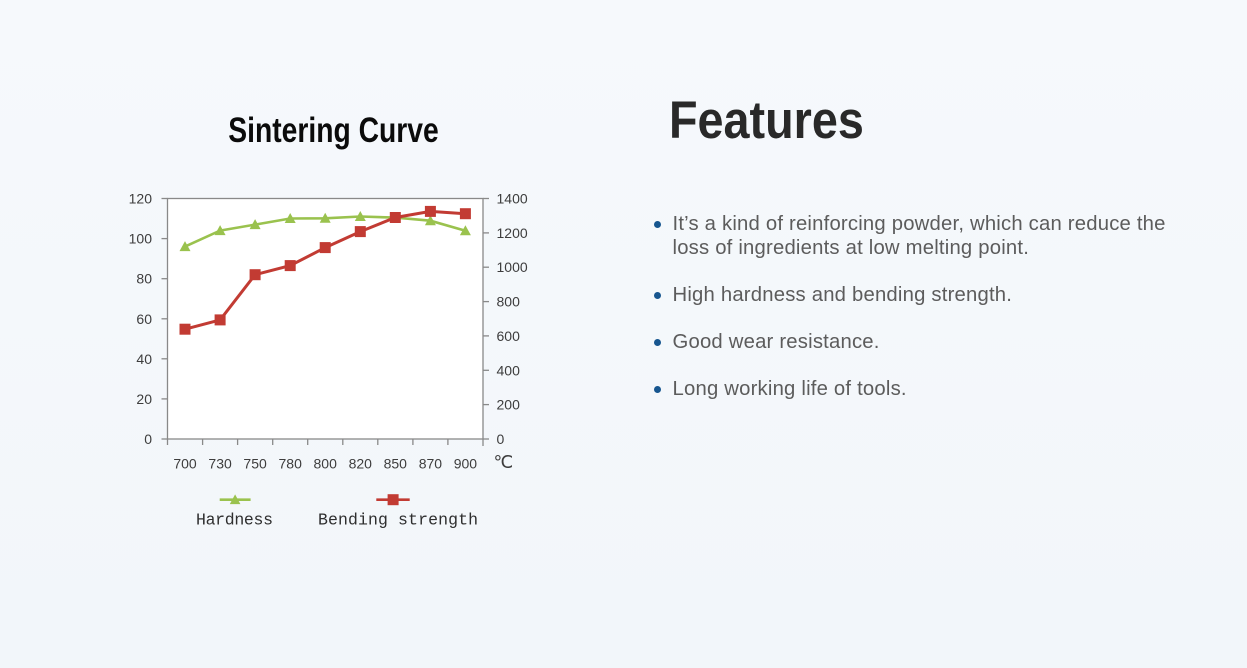 The height and width of the screenshot is (668, 1247). What do you see at coordinates (361, 464) in the screenshot?
I see `svg-text: 820` at bounding box center [361, 464].